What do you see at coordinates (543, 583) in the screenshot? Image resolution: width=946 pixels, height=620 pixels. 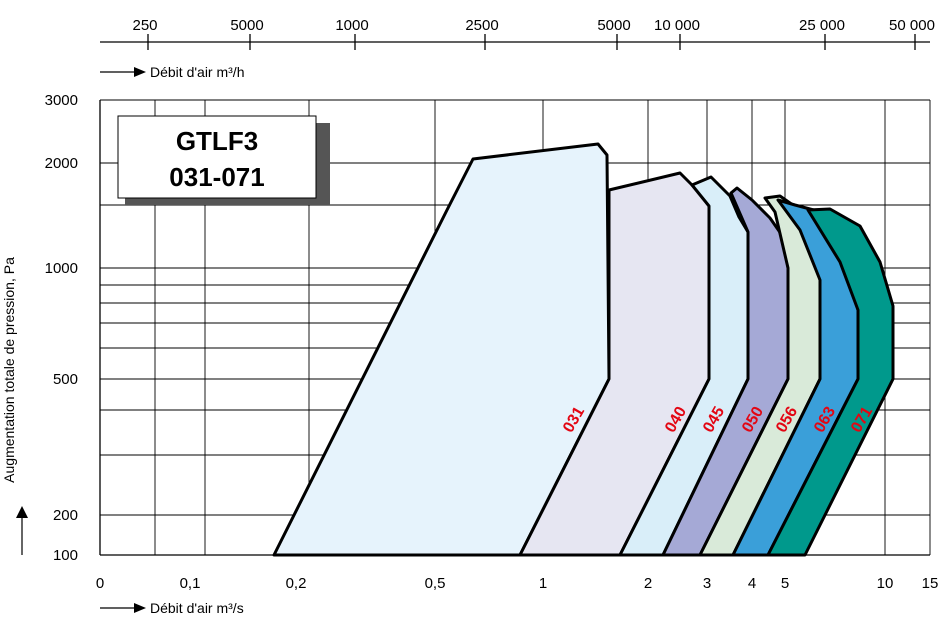 I see `x-tick-label: 1` at bounding box center [543, 583].